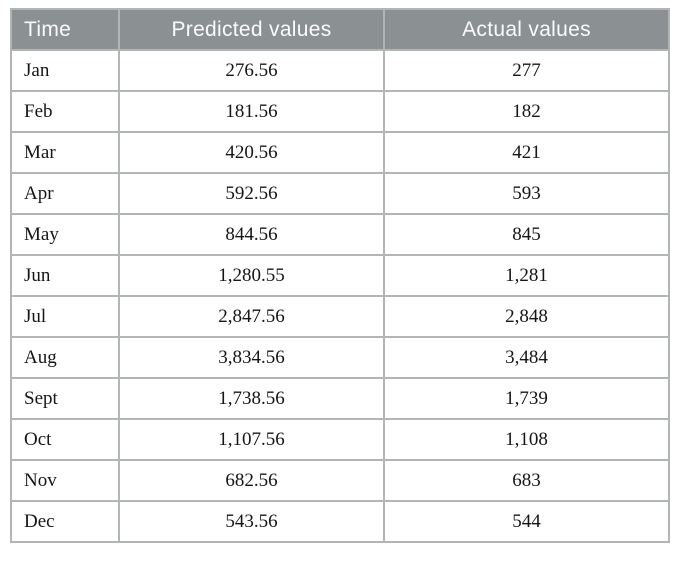 The image size is (673, 571). I want to click on table-row: Apr 592.56 593, so click(340, 193).